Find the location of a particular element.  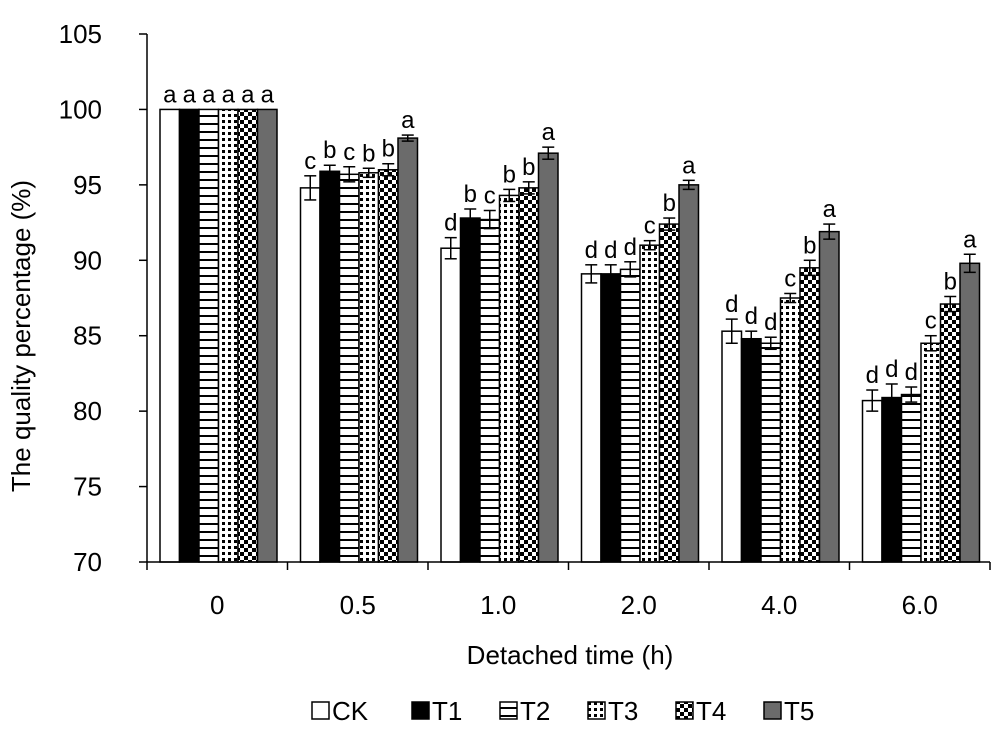

y-tick-label: 85 is located at coordinates (87, 336).